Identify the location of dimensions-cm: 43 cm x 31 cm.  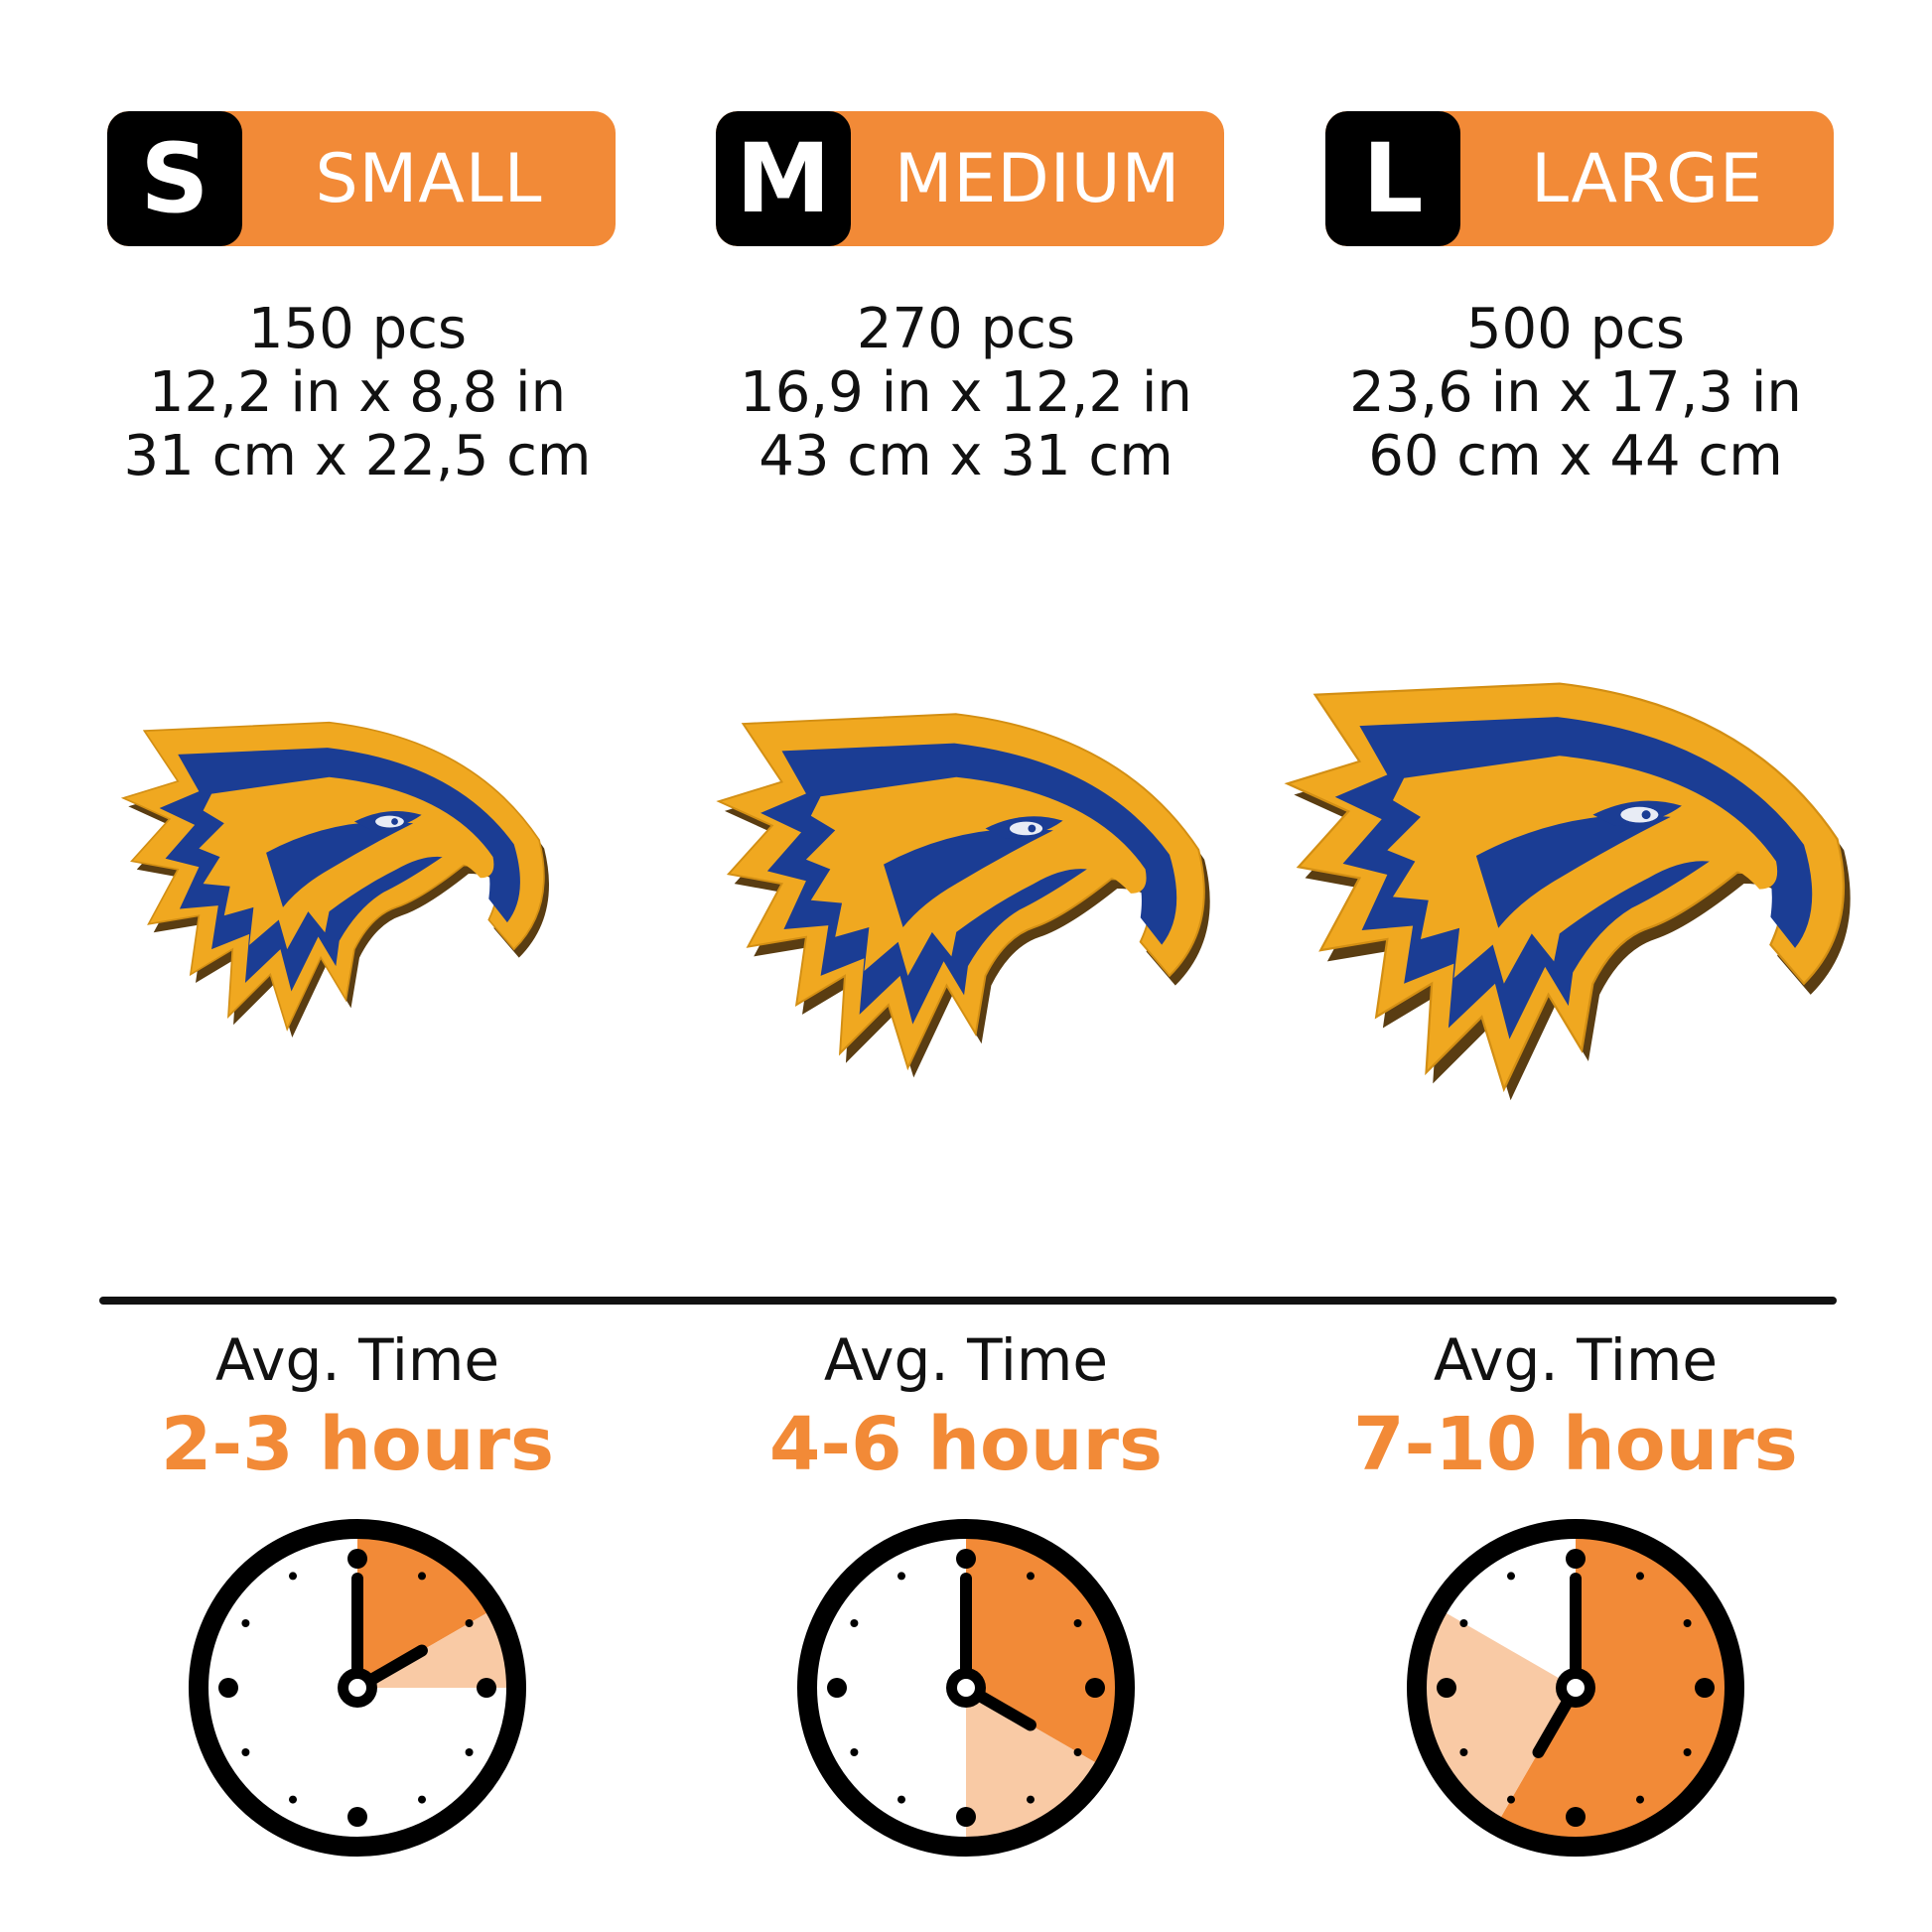
(966, 456).